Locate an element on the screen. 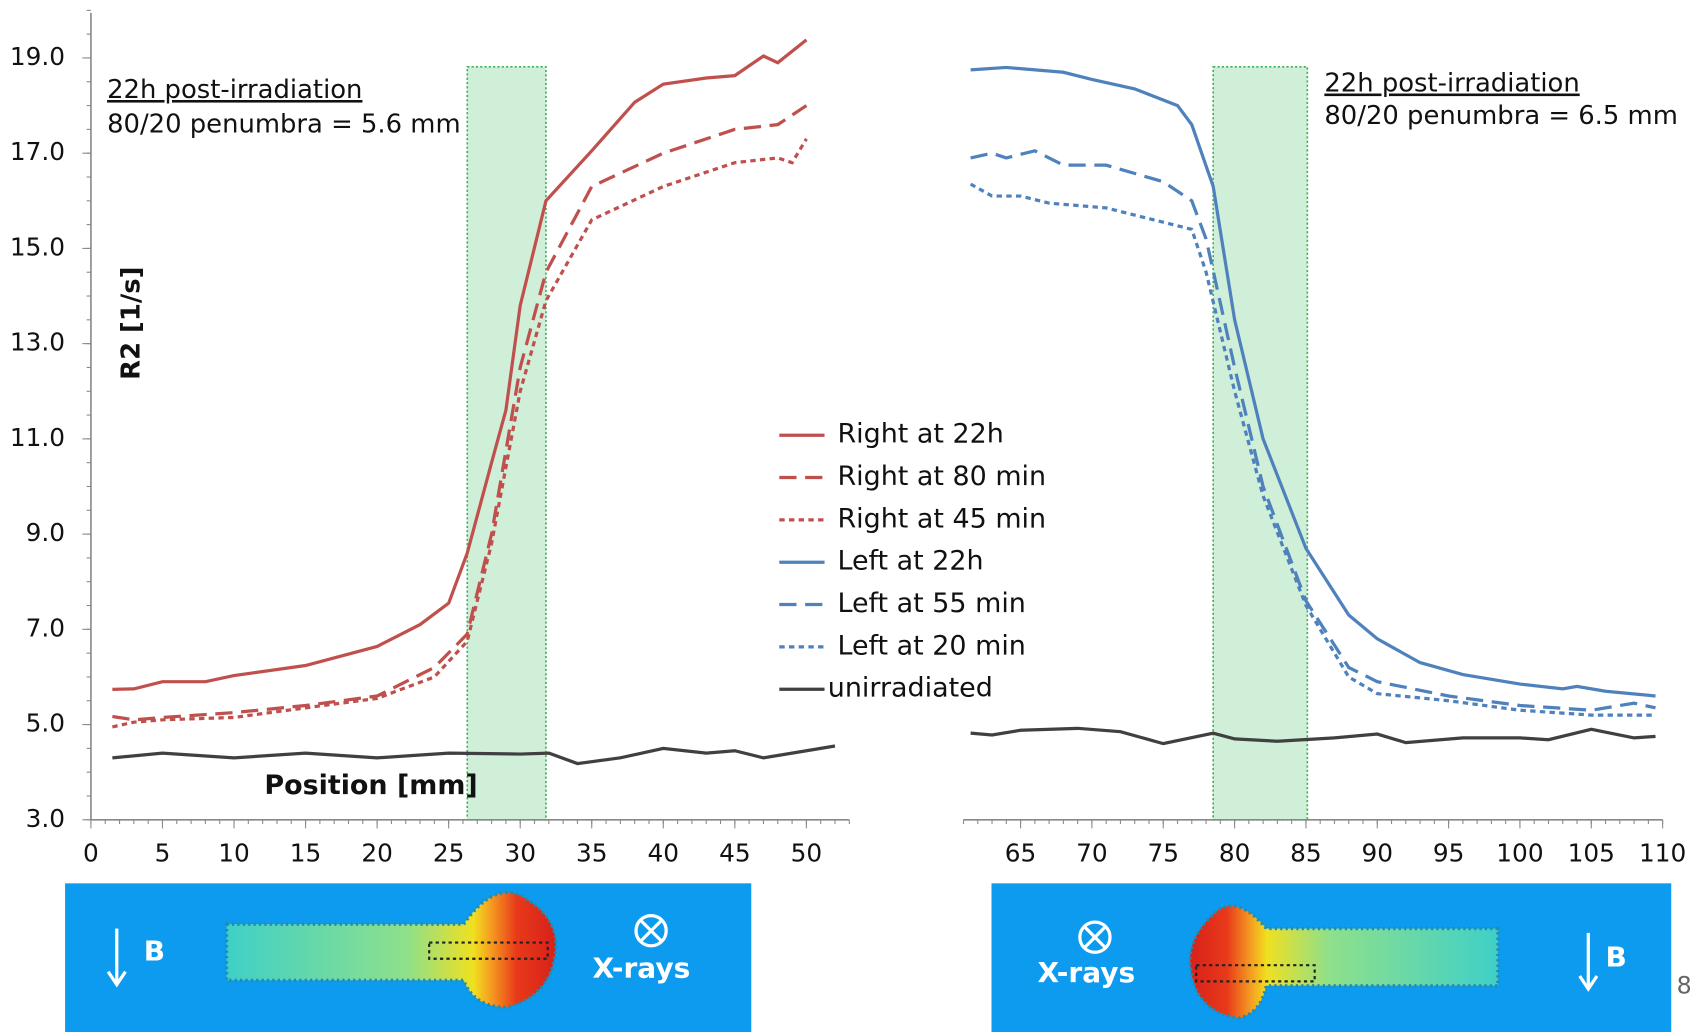  y-tick-label: 19.0 is located at coordinates (37, 56).